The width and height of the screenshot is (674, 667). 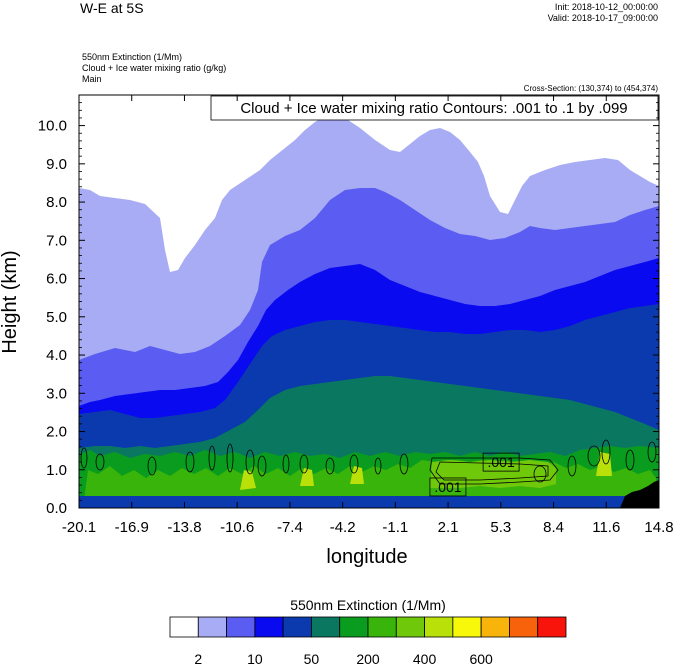 I want to click on y-tick-label: 1.0, so click(x=56, y=470).